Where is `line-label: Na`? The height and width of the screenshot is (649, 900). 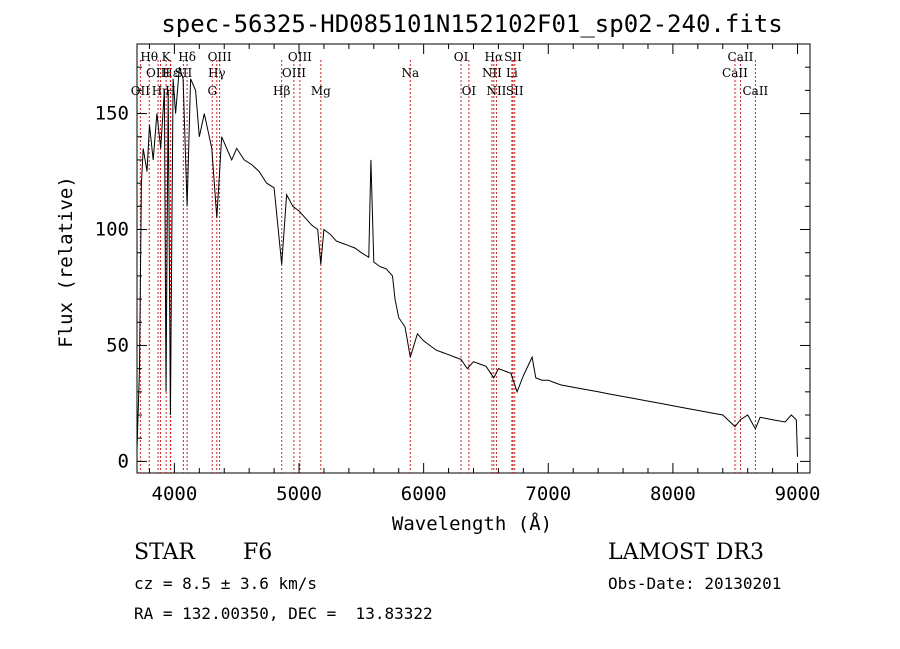 line-label: Na is located at coordinates (410, 73).